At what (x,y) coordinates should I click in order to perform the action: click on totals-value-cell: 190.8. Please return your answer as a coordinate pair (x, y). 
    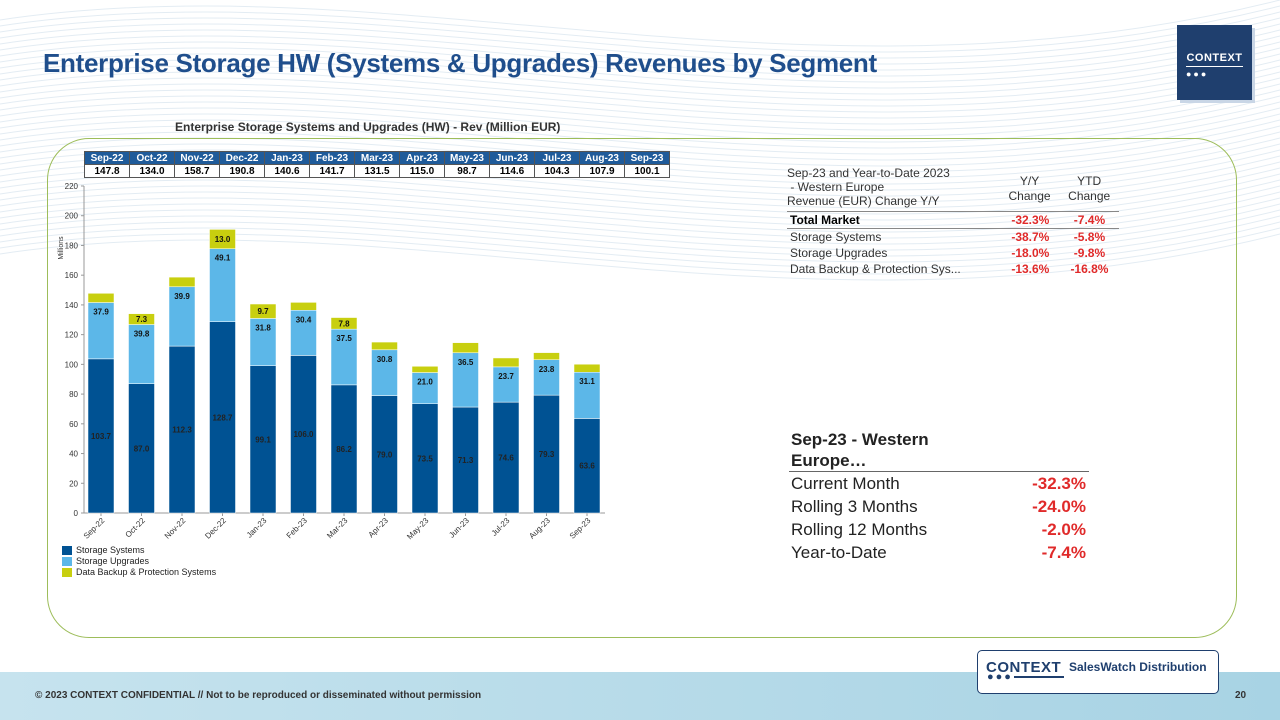
    Looking at the image, I should click on (242, 171).